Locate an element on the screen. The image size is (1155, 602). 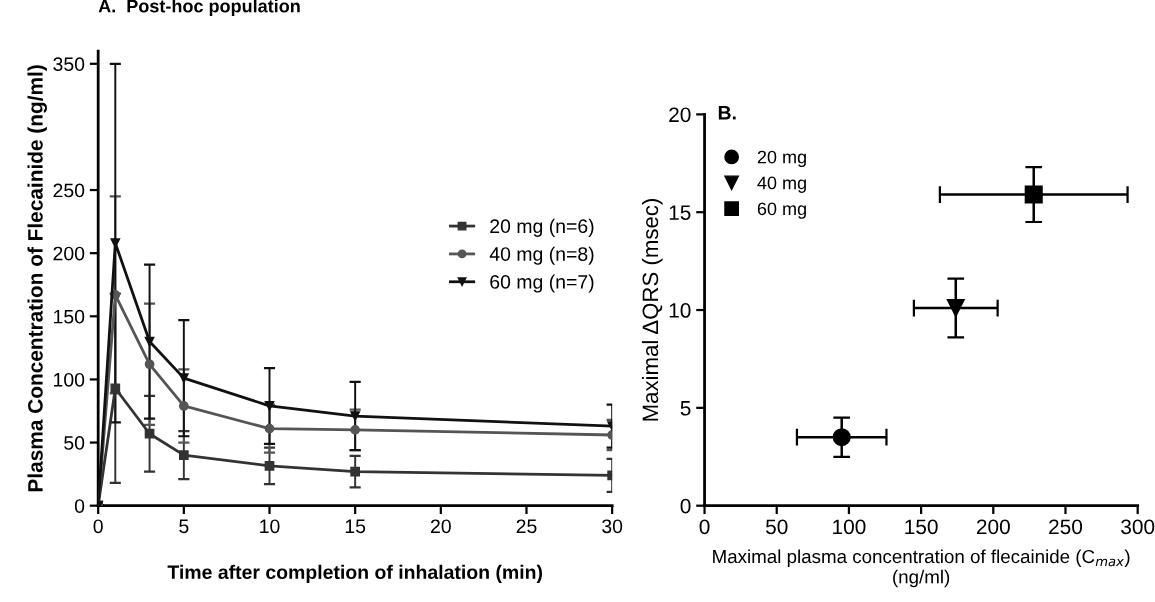
y-tick-label: 200 is located at coordinates (69, 253).